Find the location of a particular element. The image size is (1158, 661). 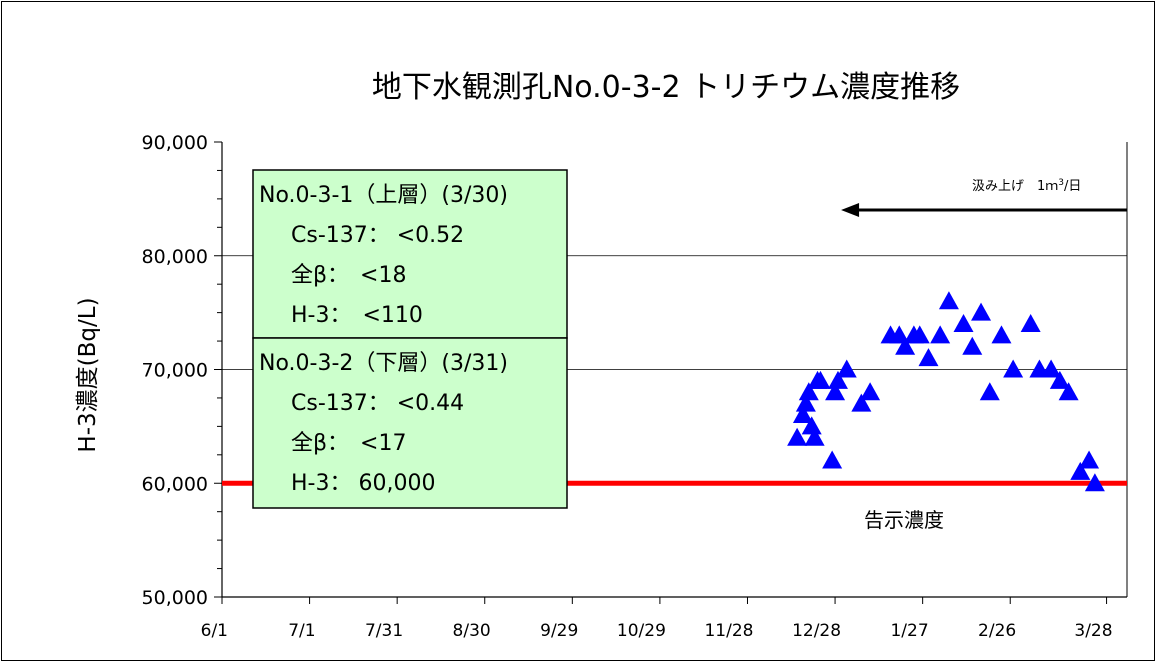

info-box-line: 全β： <18 is located at coordinates (348, 275).